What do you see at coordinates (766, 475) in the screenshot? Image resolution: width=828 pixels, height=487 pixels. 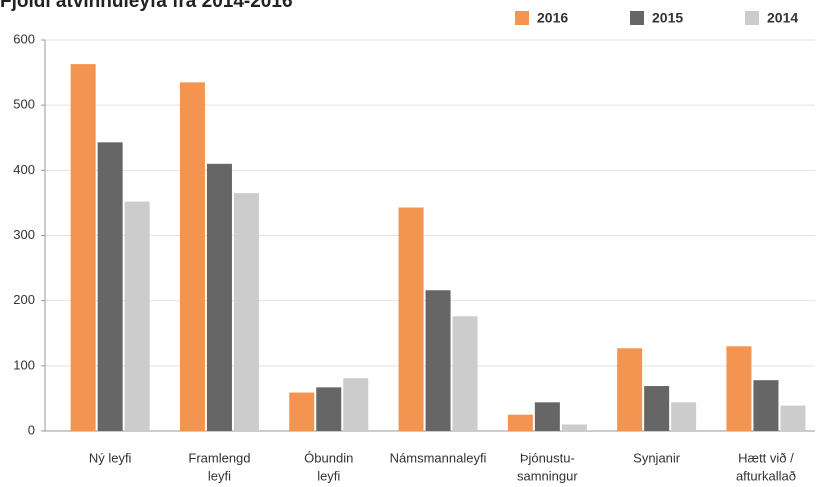 I see `x-tick-label: afturkallað` at bounding box center [766, 475].